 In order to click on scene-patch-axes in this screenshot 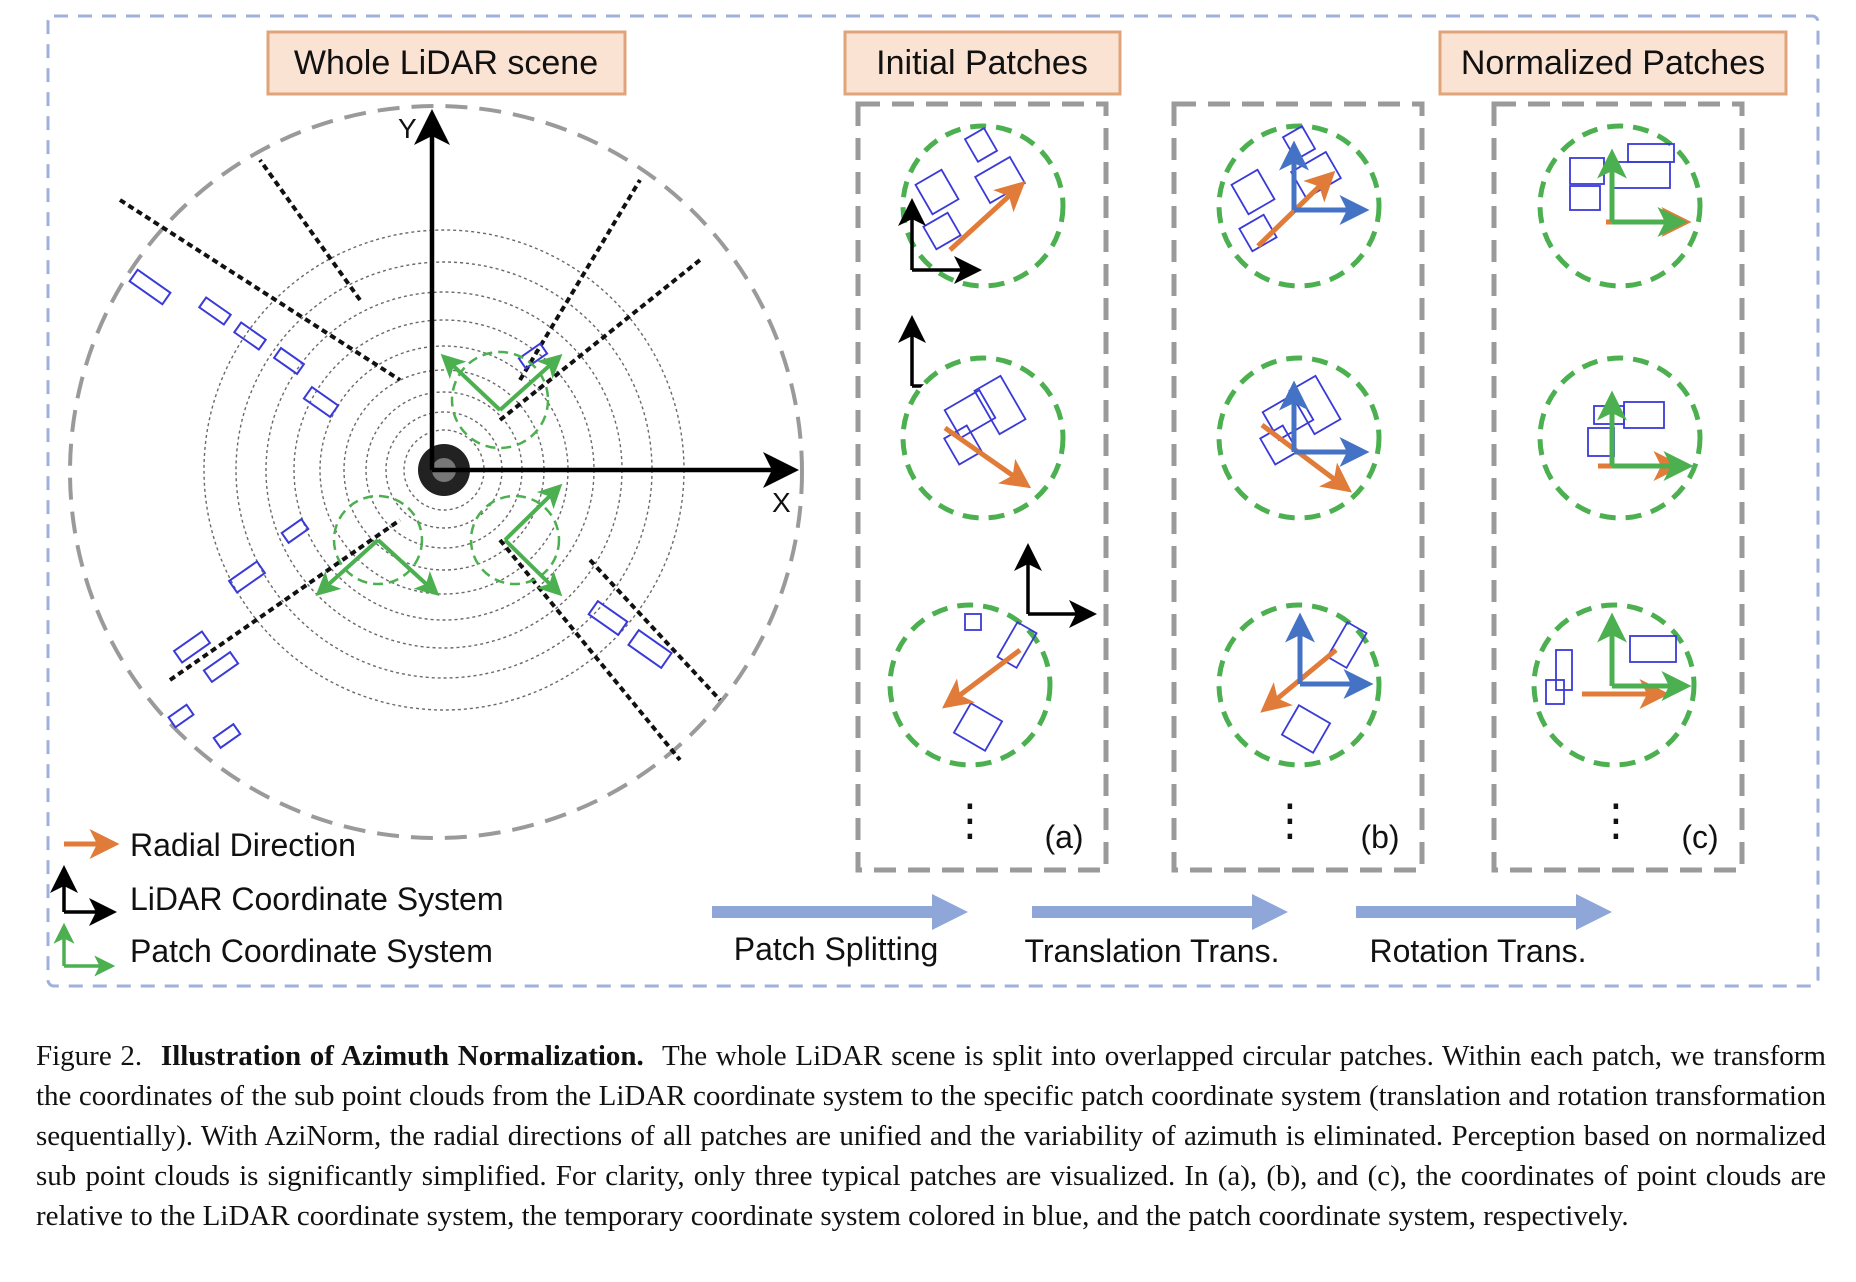, I will do `click(439, 475)`.